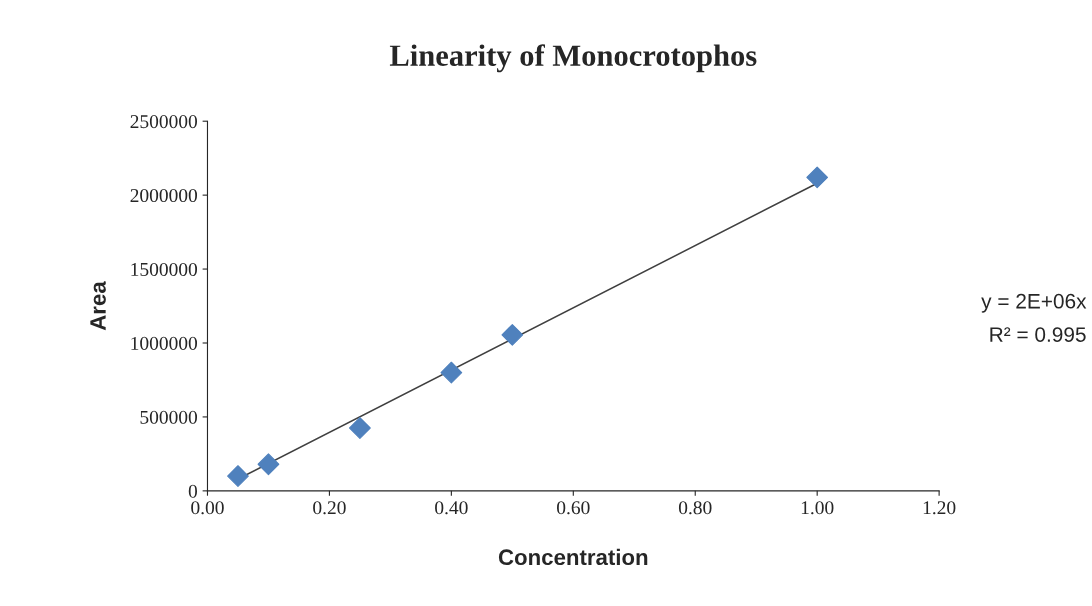 The width and height of the screenshot is (1092, 606). I want to click on text: R² = 0.995, so click(1038, 334).